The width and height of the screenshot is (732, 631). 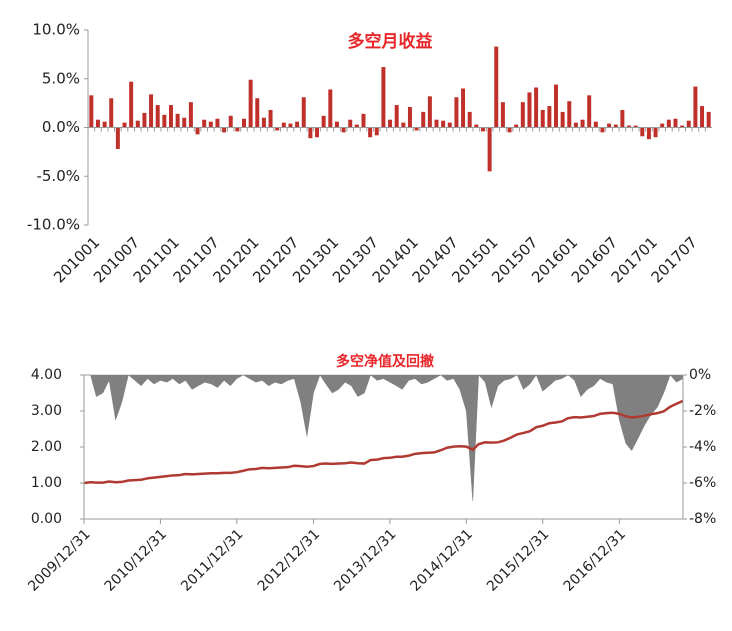 What do you see at coordinates (61, 127) in the screenshot?
I see `y-tick-label: 0.0%` at bounding box center [61, 127].